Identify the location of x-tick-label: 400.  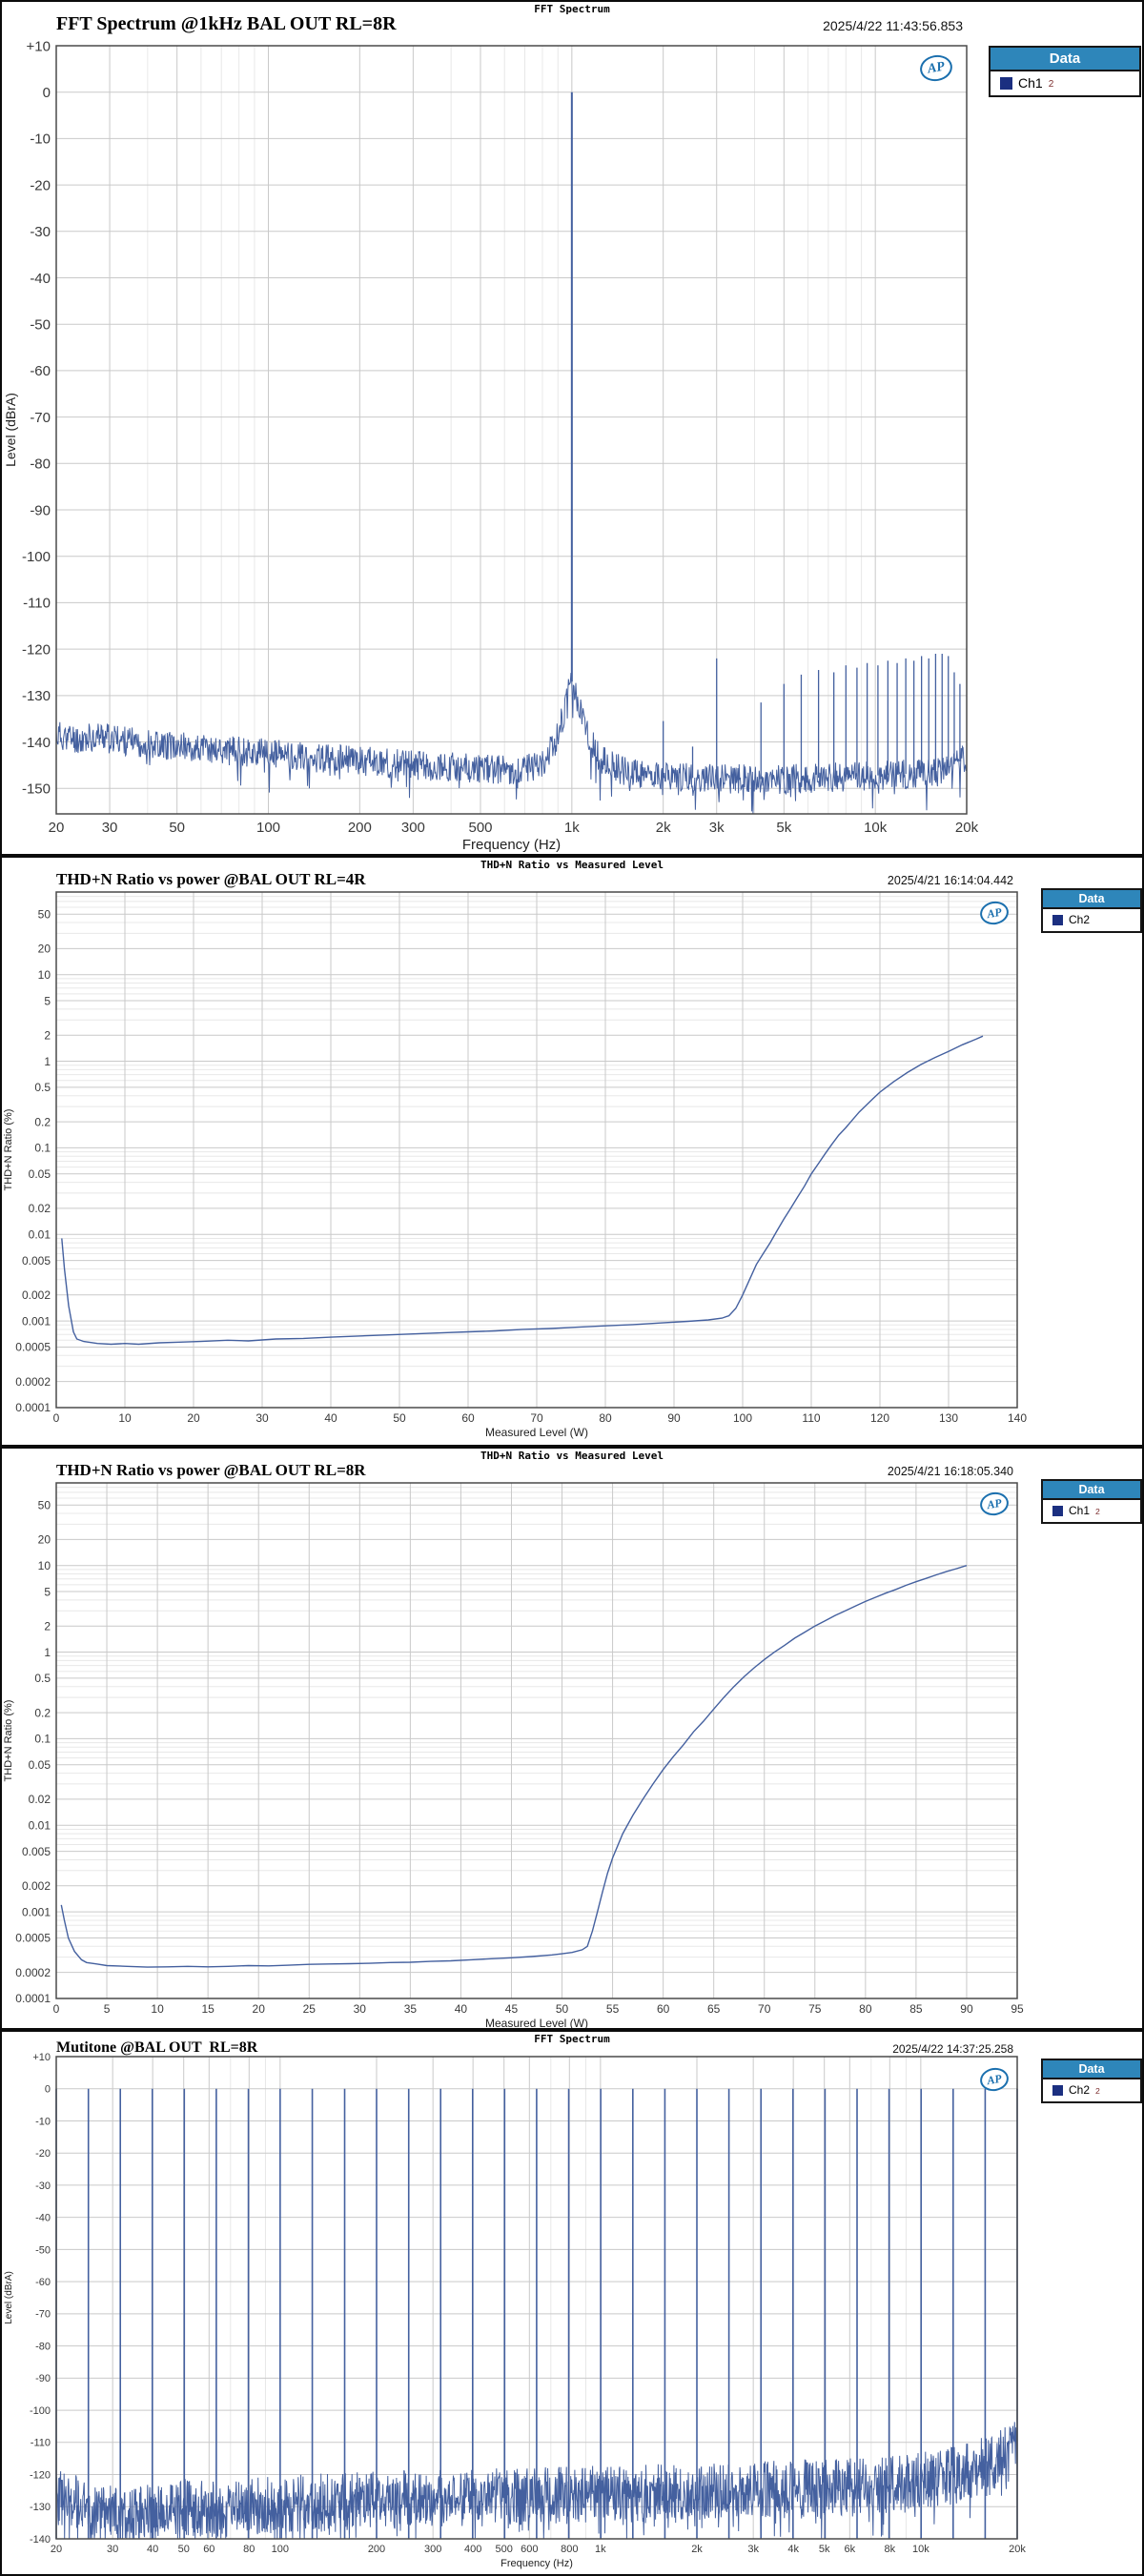
(472, 2549).